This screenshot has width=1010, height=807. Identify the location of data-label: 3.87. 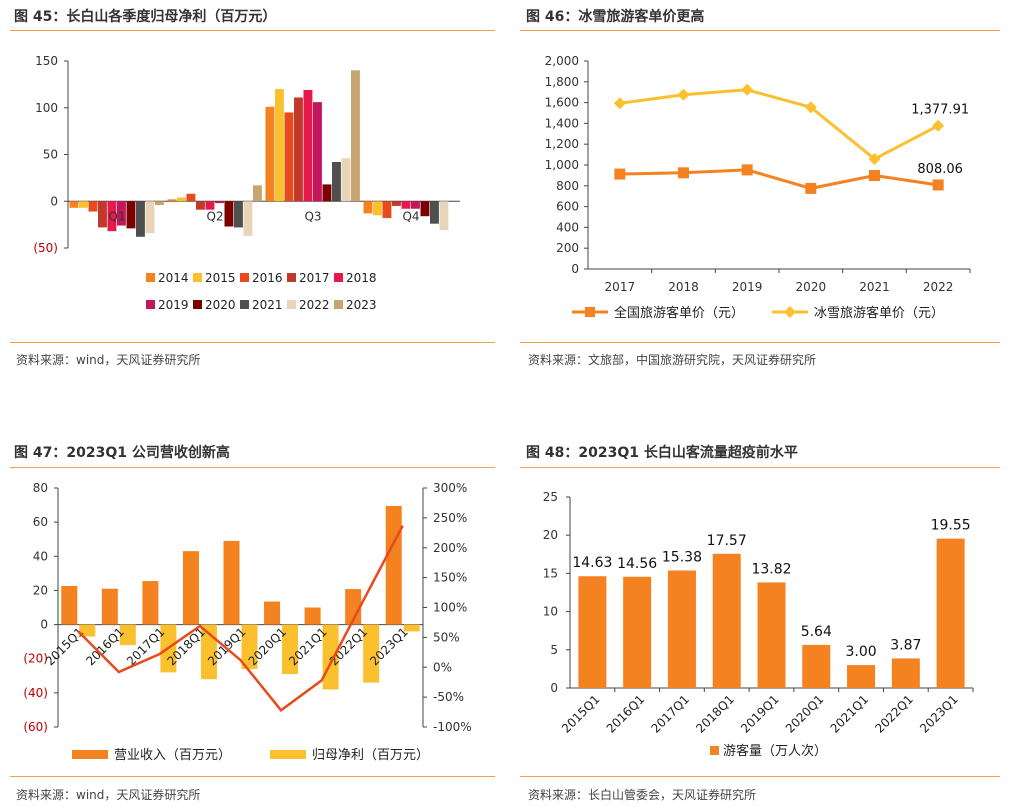
(905, 645).